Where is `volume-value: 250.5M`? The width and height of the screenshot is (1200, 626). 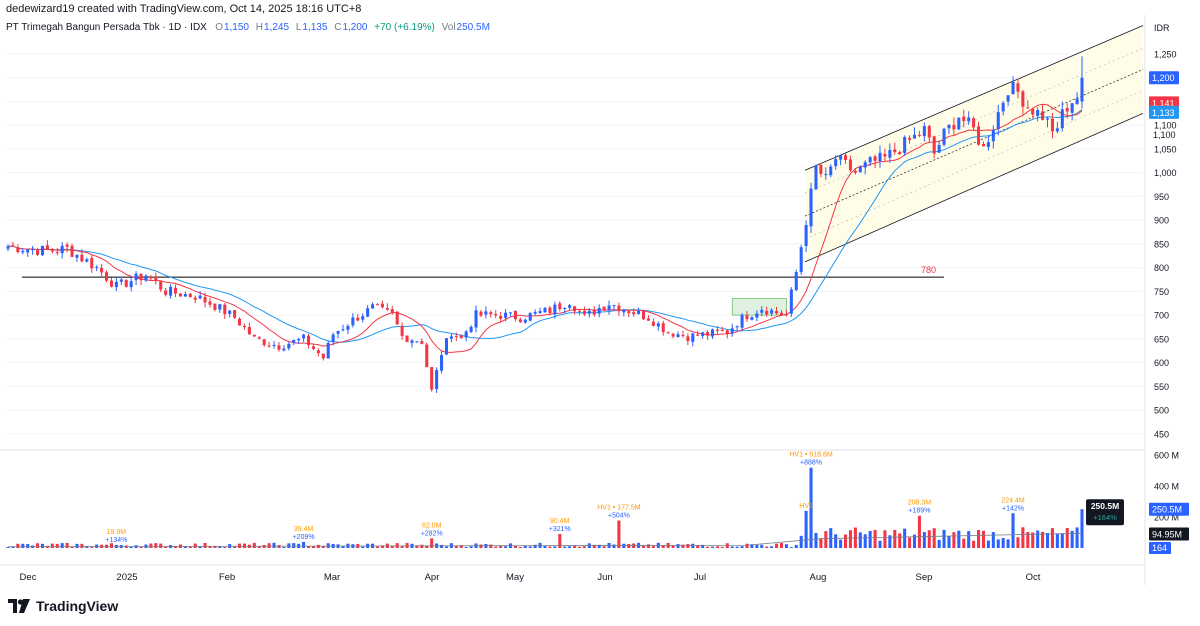
volume-value: 250.5M is located at coordinates (473, 27).